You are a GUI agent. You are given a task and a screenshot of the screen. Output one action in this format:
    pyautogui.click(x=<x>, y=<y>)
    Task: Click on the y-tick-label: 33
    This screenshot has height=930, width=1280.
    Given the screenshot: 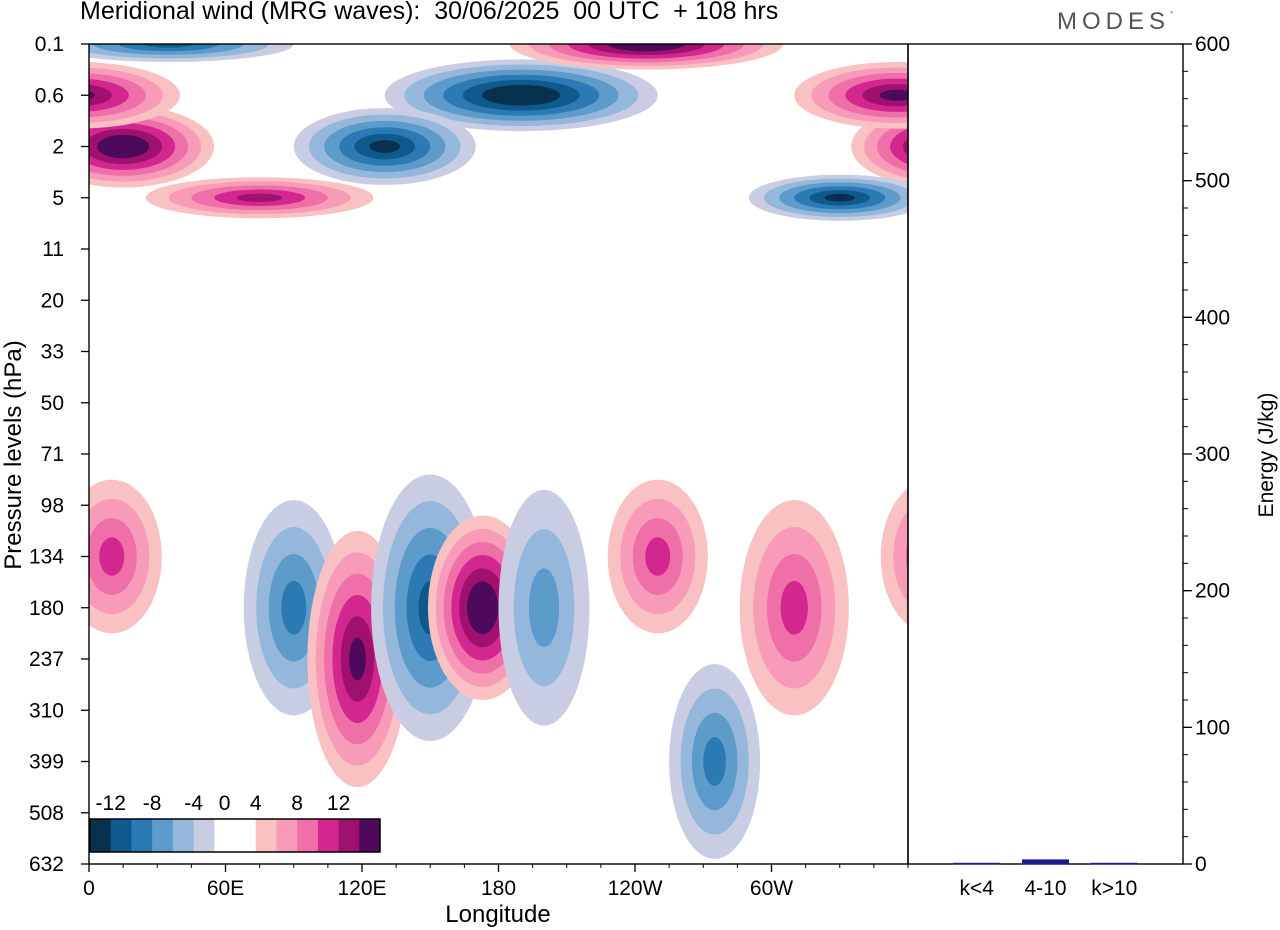 What is the action you would take?
    pyautogui.click(x=52, y=352)
    